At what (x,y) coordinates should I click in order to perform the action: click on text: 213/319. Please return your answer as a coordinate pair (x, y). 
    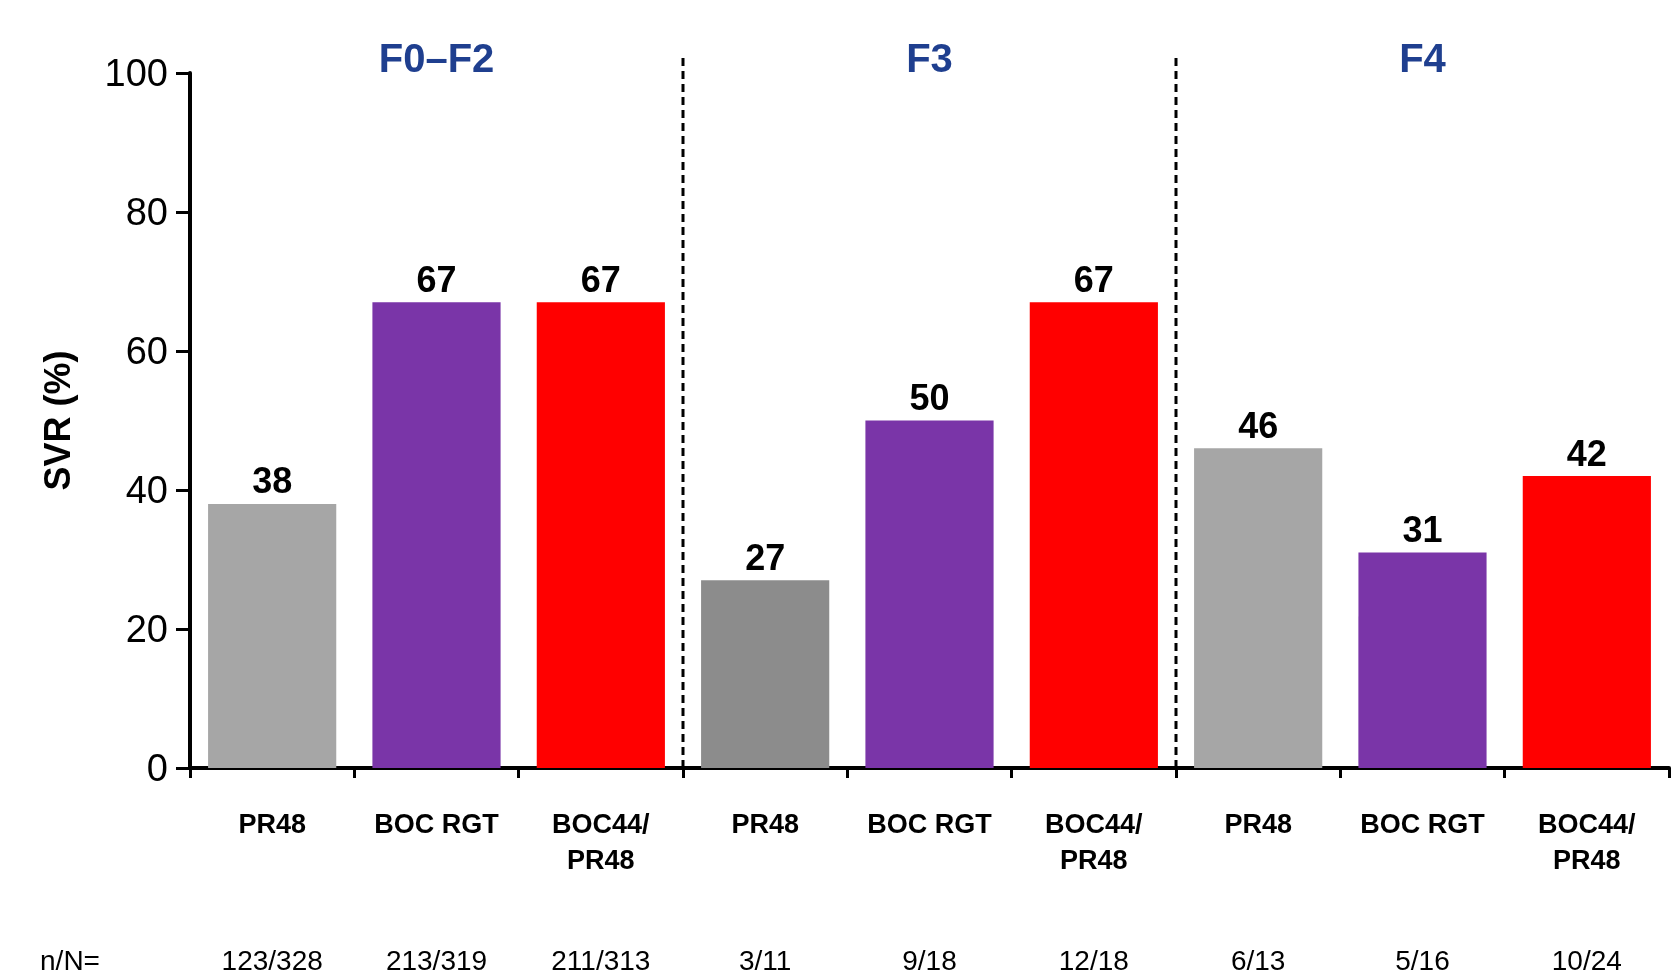
    Looking at the image, I should click on (436, 959).